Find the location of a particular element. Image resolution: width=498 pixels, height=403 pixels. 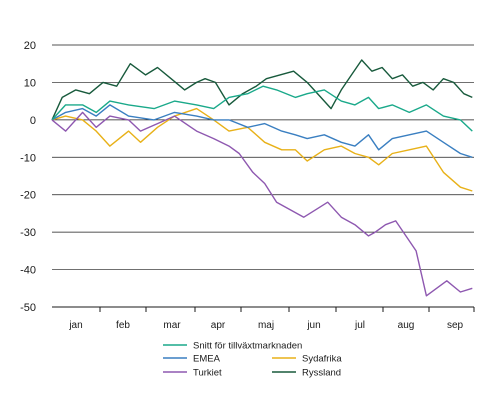

x-tick-label: mar is located at coordinates (172, 325).